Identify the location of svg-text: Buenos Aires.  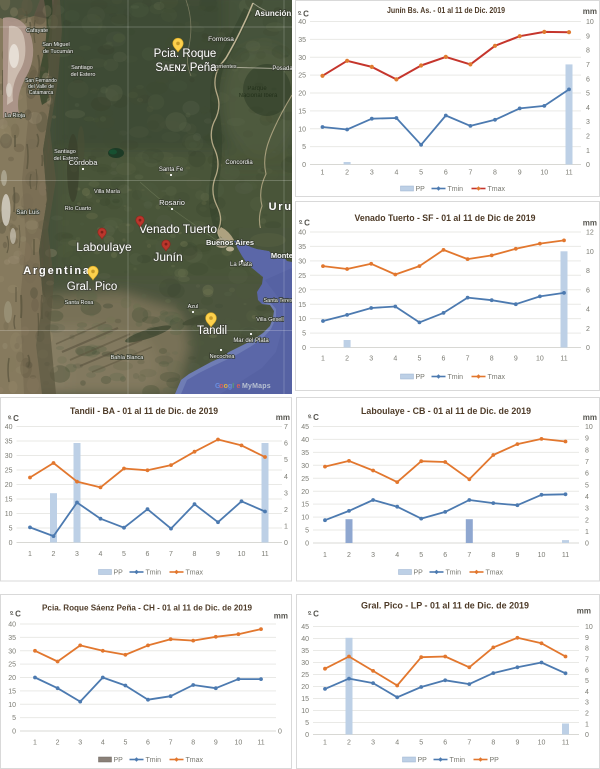
(230, 242).